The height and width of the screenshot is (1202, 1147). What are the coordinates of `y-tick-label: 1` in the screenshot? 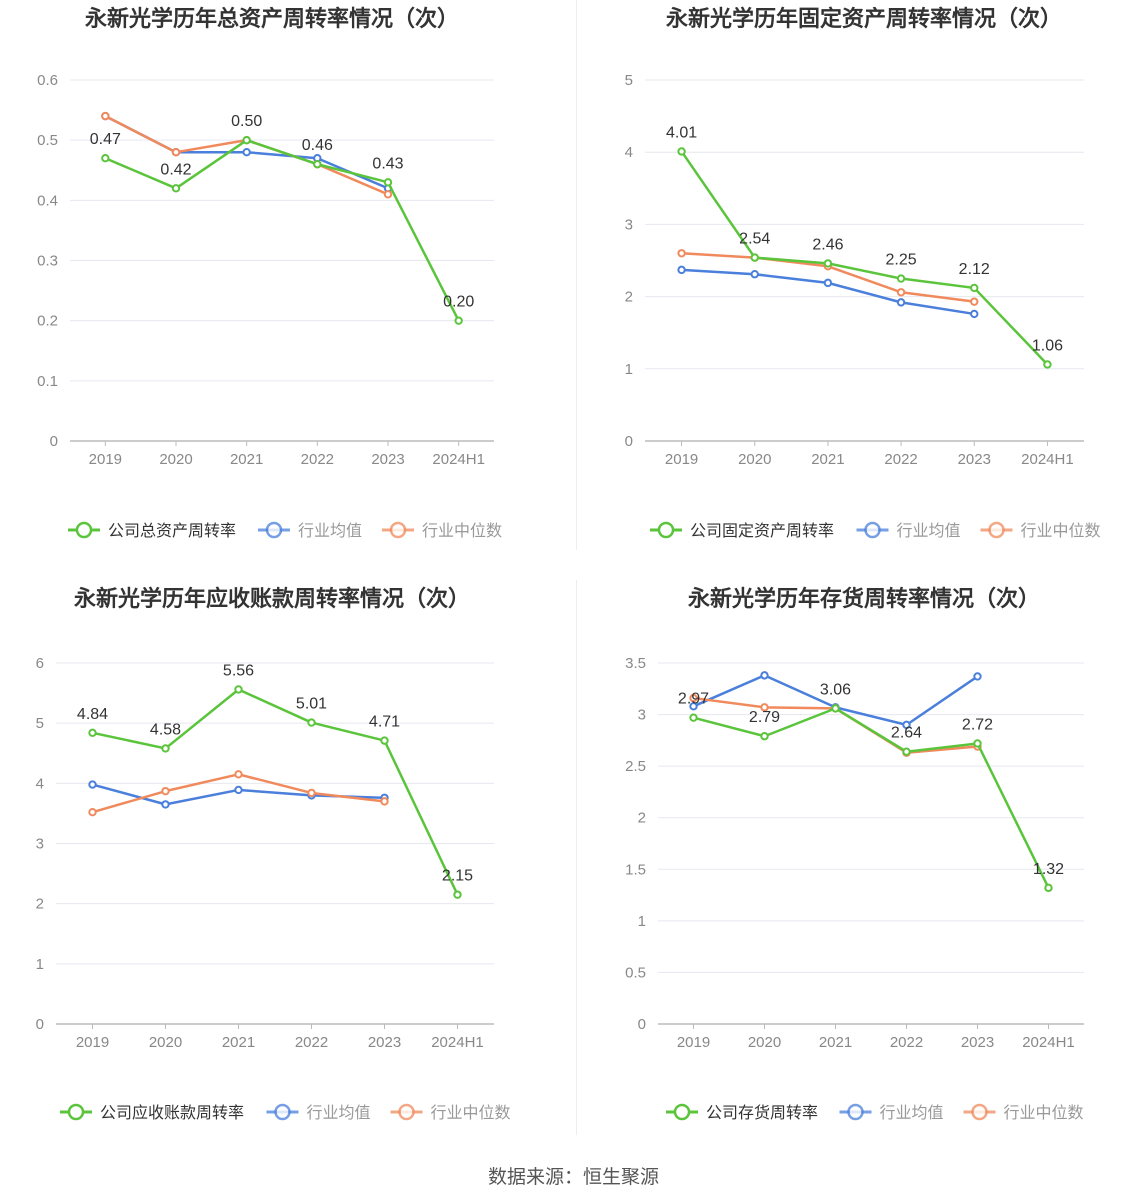 It's located at (40, 964).